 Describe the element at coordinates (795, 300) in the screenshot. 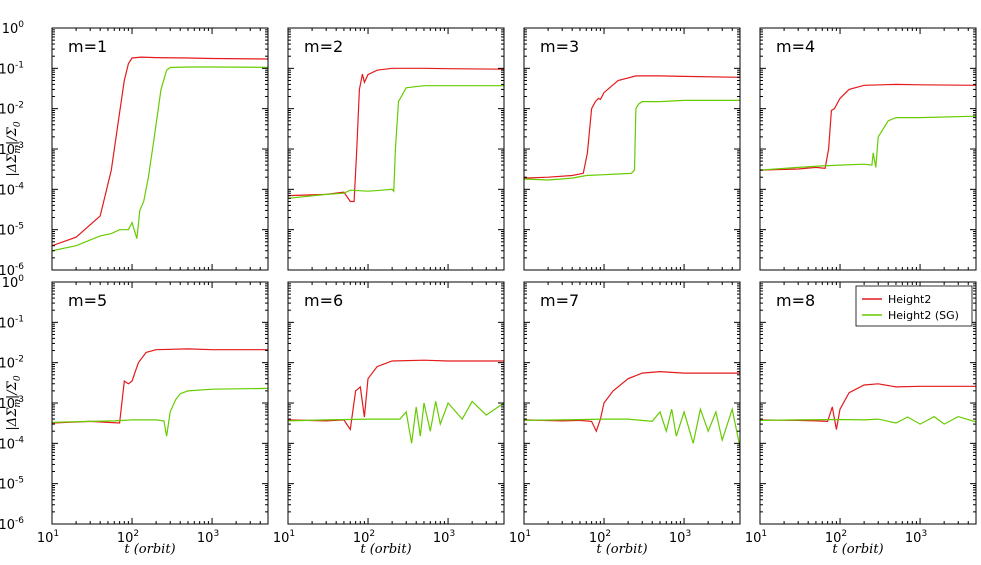

I see `panel-label: m=8` at that location.